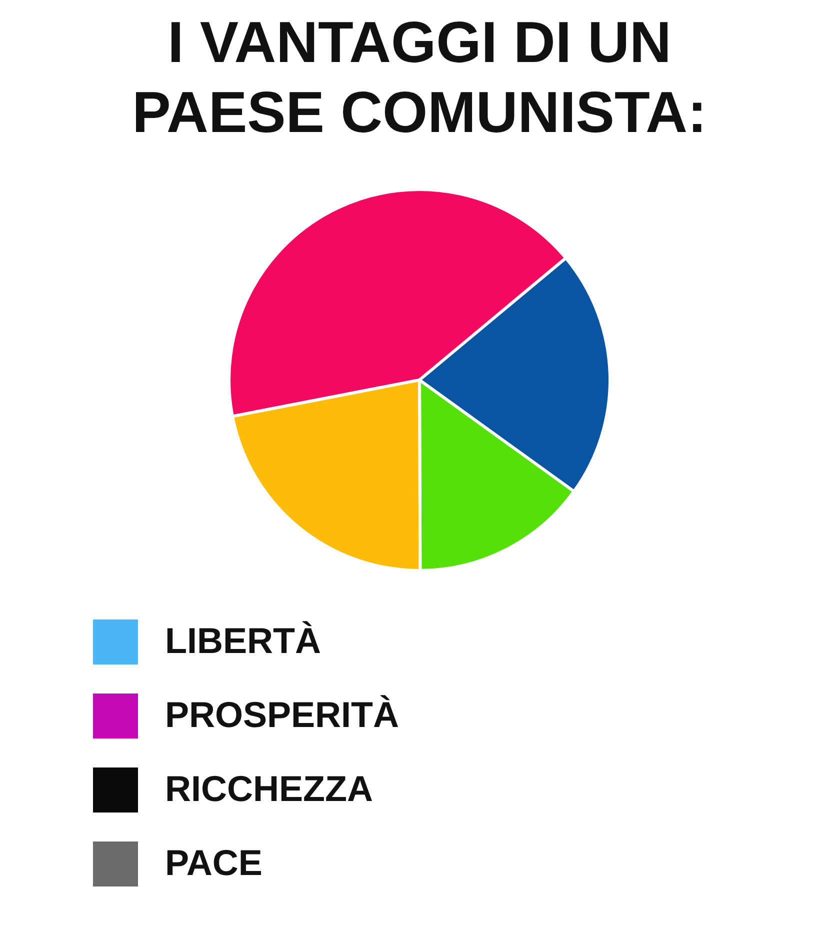  I want to click on legend-label: PACE, so click(213, 862).